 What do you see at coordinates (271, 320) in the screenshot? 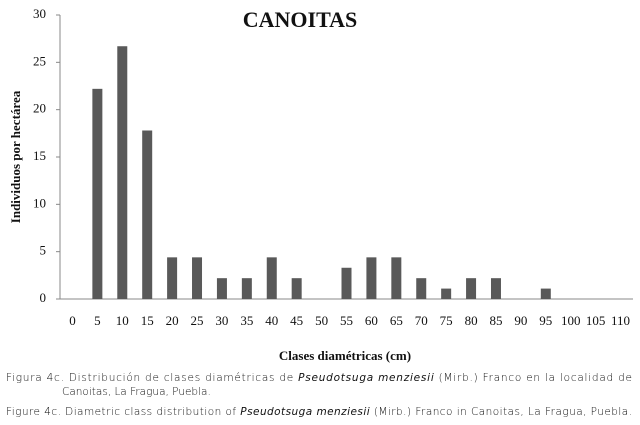
I see `x-tick-label: 40` at bounding box center [271, 320].